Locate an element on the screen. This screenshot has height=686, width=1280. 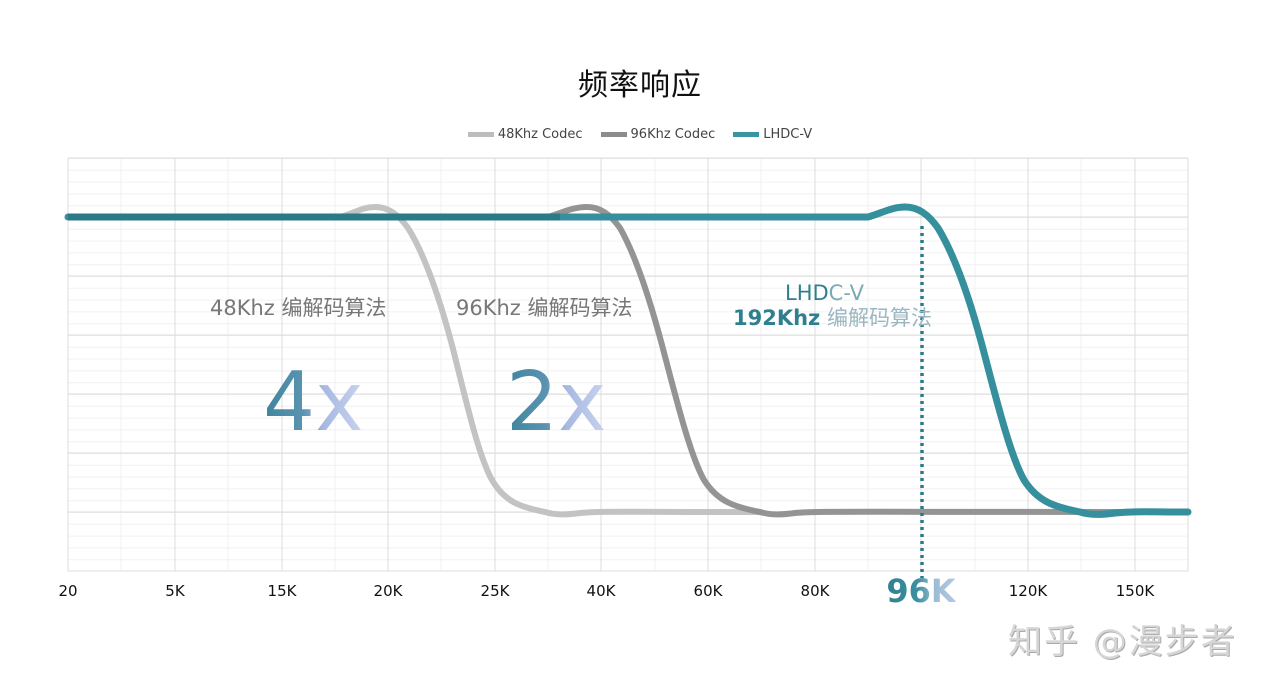
legend: 48Khz Codec 96Khz Codec LHDC-V is located at coordinates (640, 134).